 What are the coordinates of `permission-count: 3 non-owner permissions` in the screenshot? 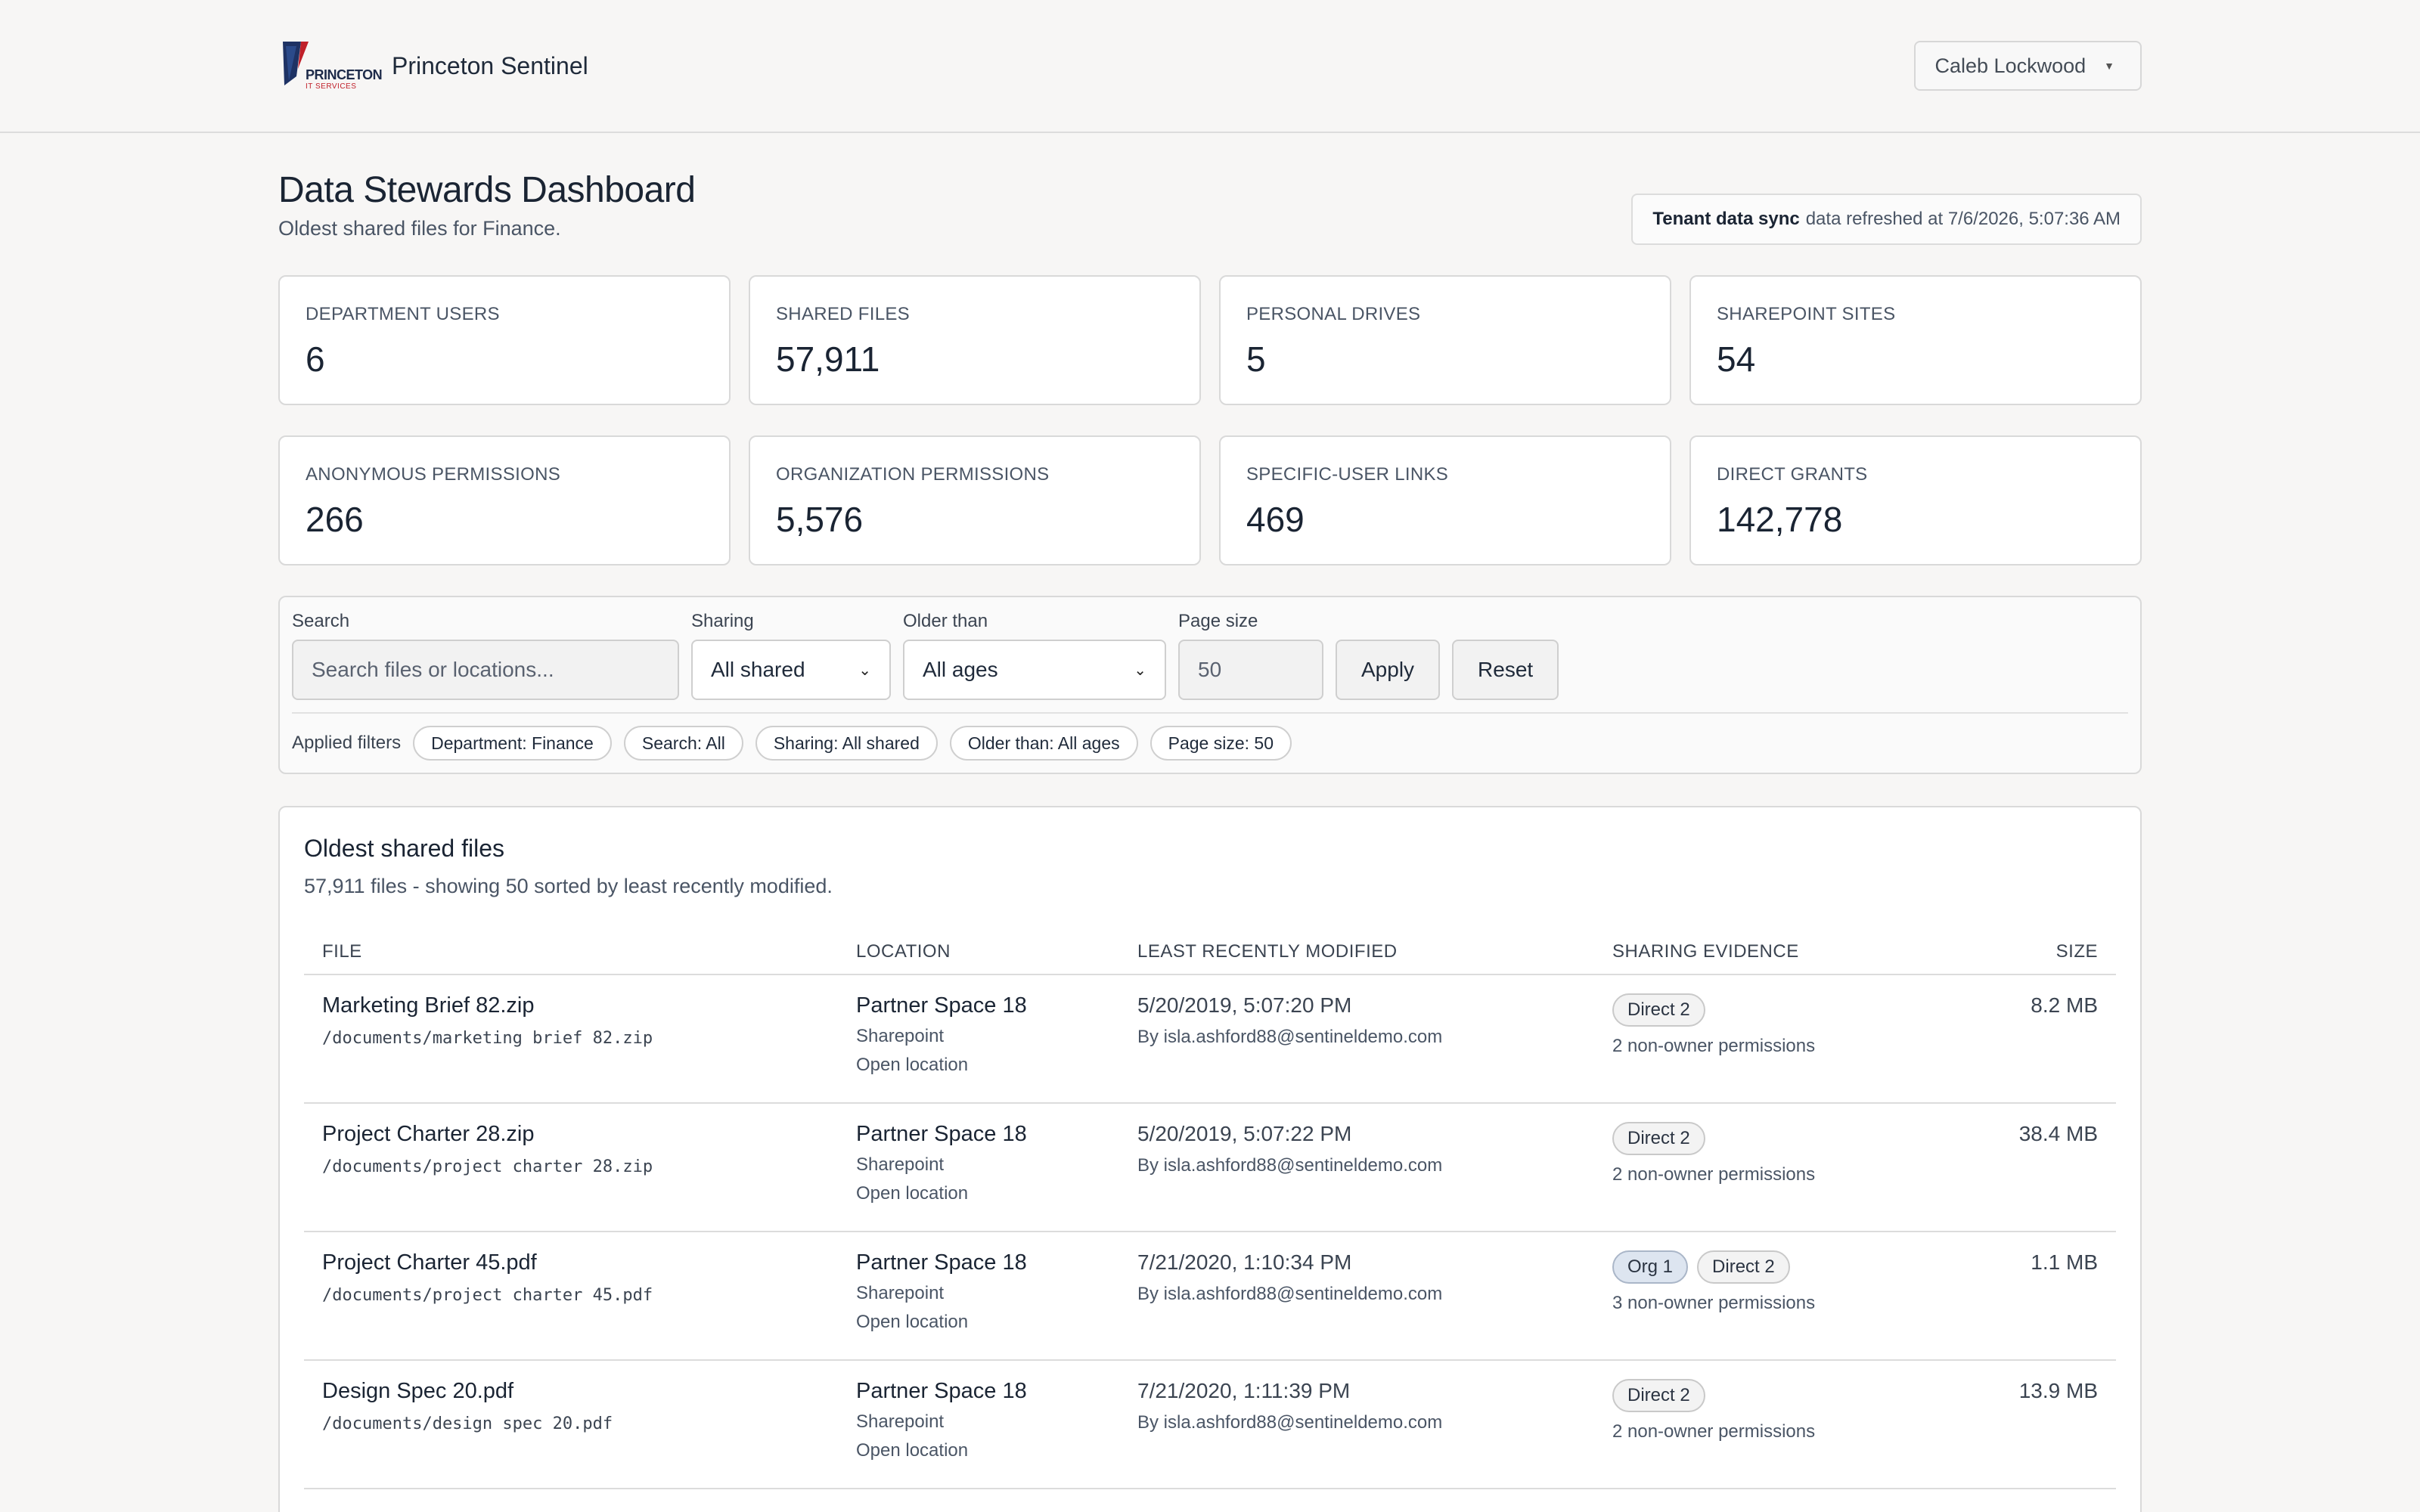 It's located at (1714, 1303).